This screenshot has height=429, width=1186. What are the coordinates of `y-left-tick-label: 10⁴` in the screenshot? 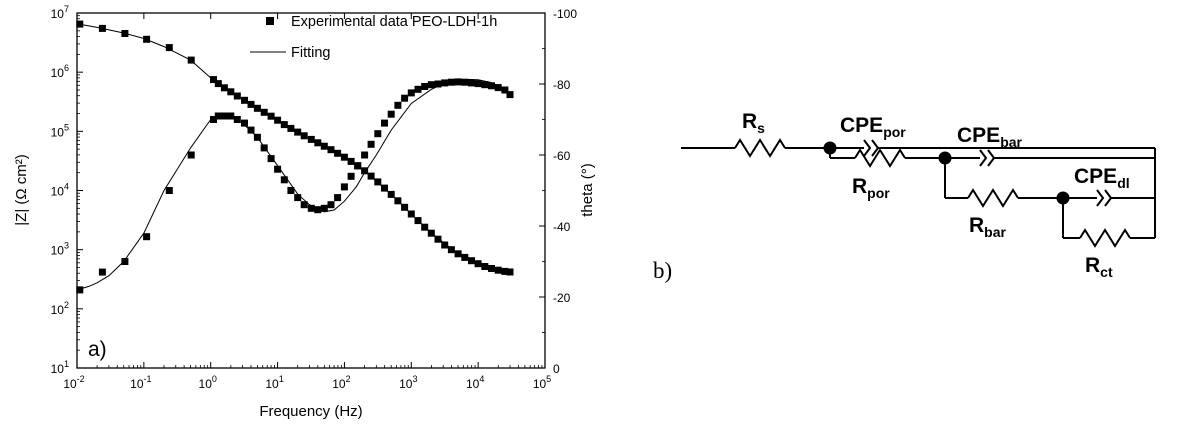 It's located at (60, 190).